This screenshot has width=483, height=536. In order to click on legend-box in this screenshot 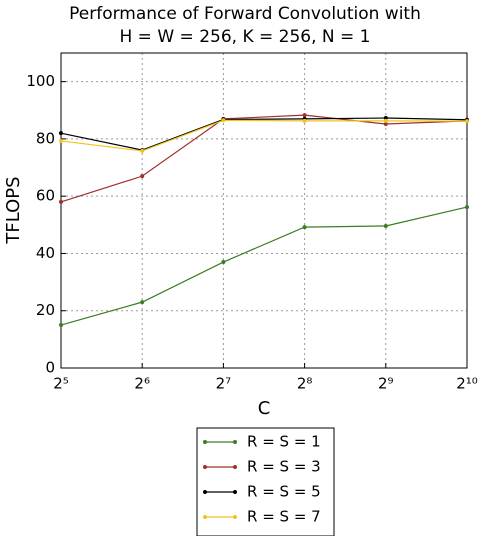, I will do `click(265, 481)`.